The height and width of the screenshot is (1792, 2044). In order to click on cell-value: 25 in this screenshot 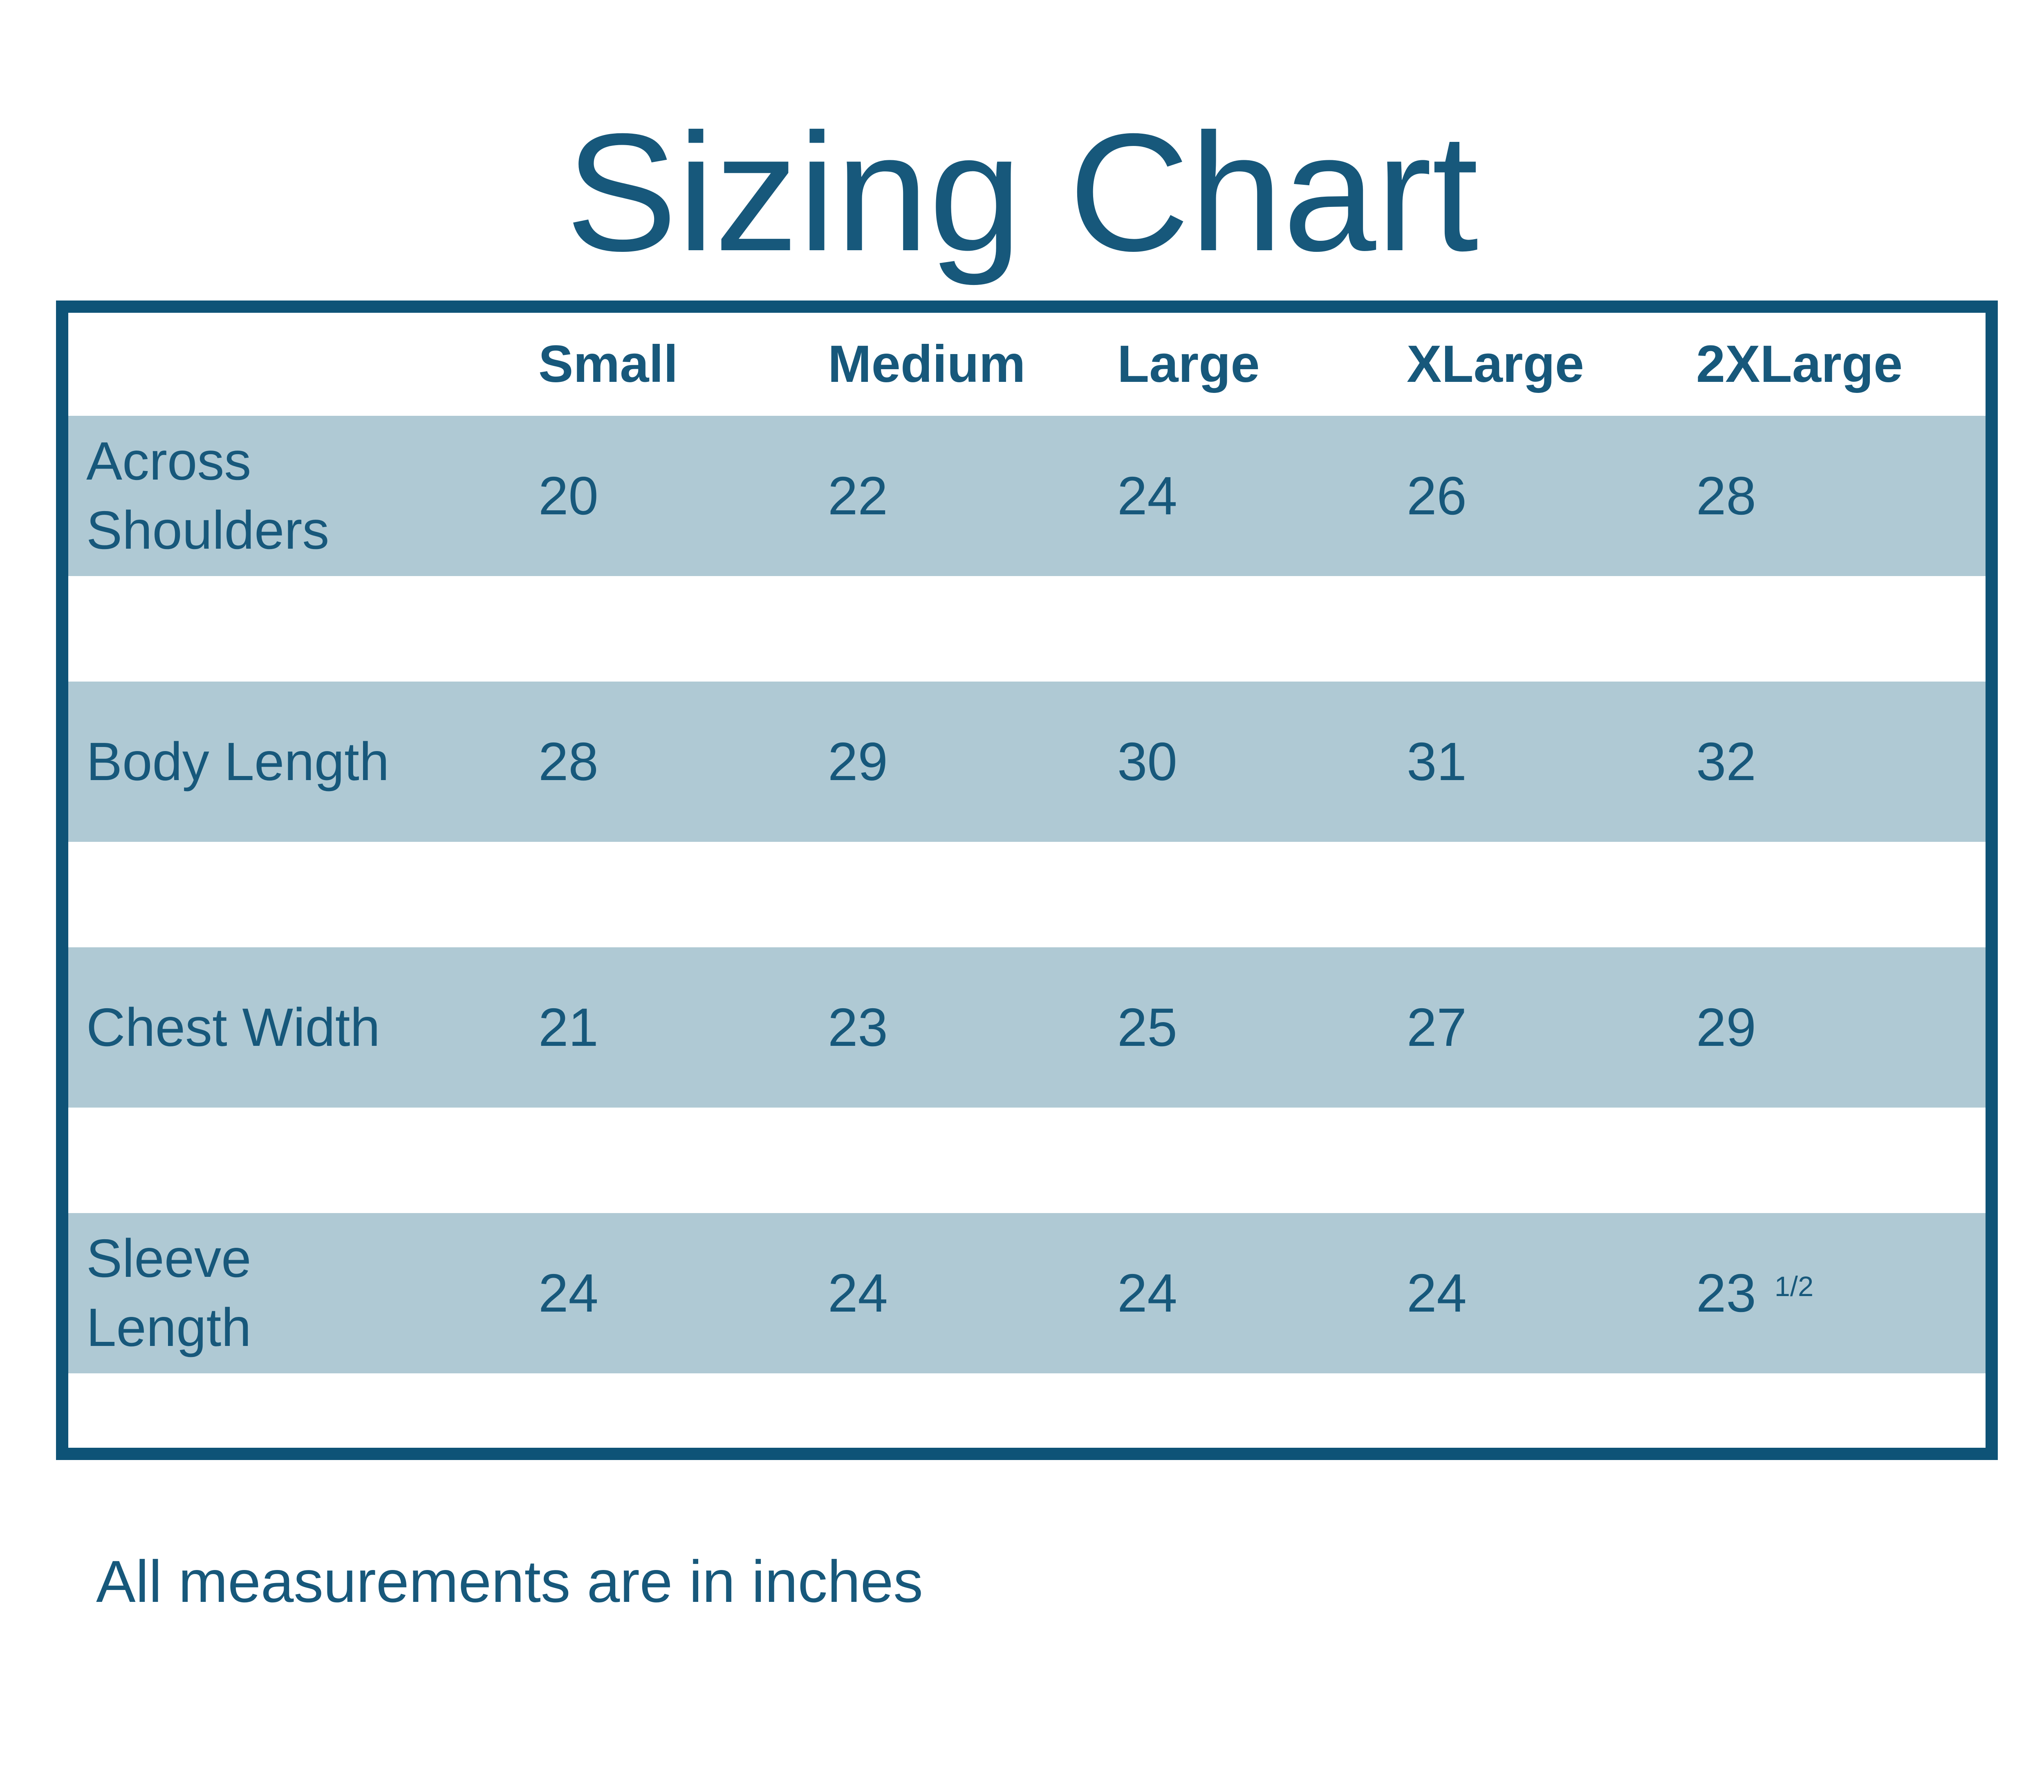, I will do `click(1147, 1027)`.